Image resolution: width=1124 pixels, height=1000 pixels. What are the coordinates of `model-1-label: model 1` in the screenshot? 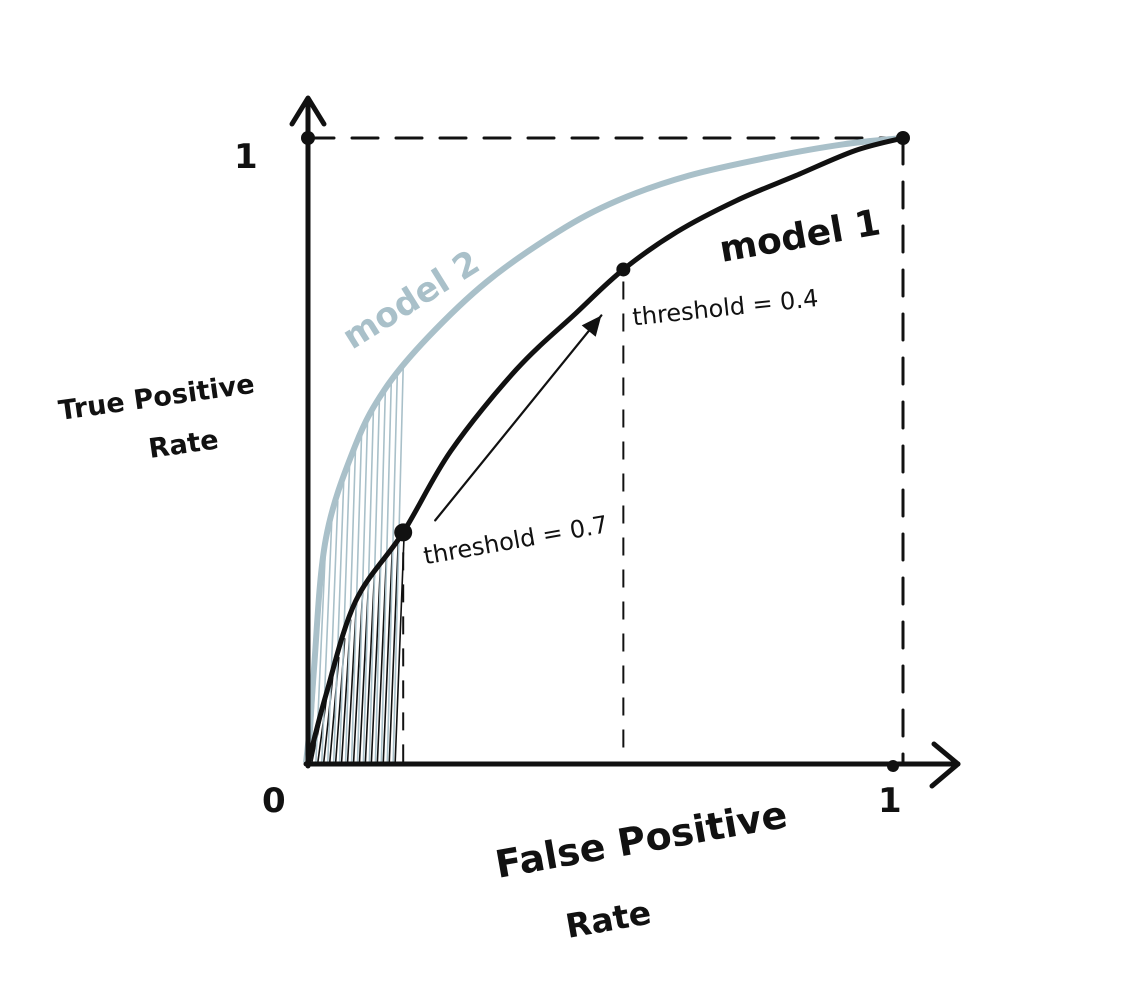 It's located at (799, 236).